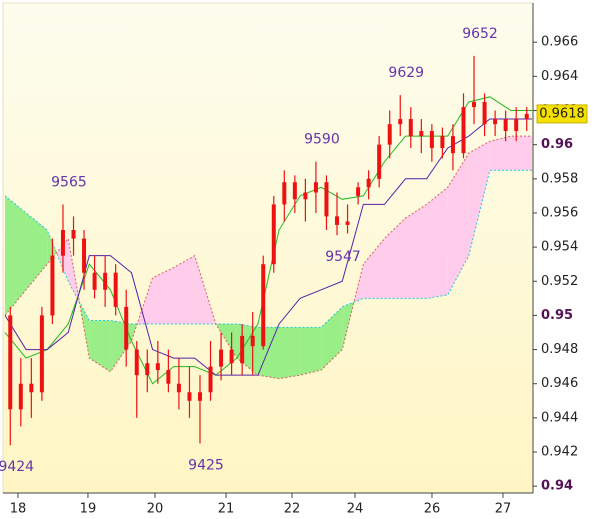 Image resolution: width=600 pixels, height=519 pixels. What do you see at coordinates (559, 452) in the screenshot?
I see `y-tick-label: 0.942` at bounding box center [559, 452].